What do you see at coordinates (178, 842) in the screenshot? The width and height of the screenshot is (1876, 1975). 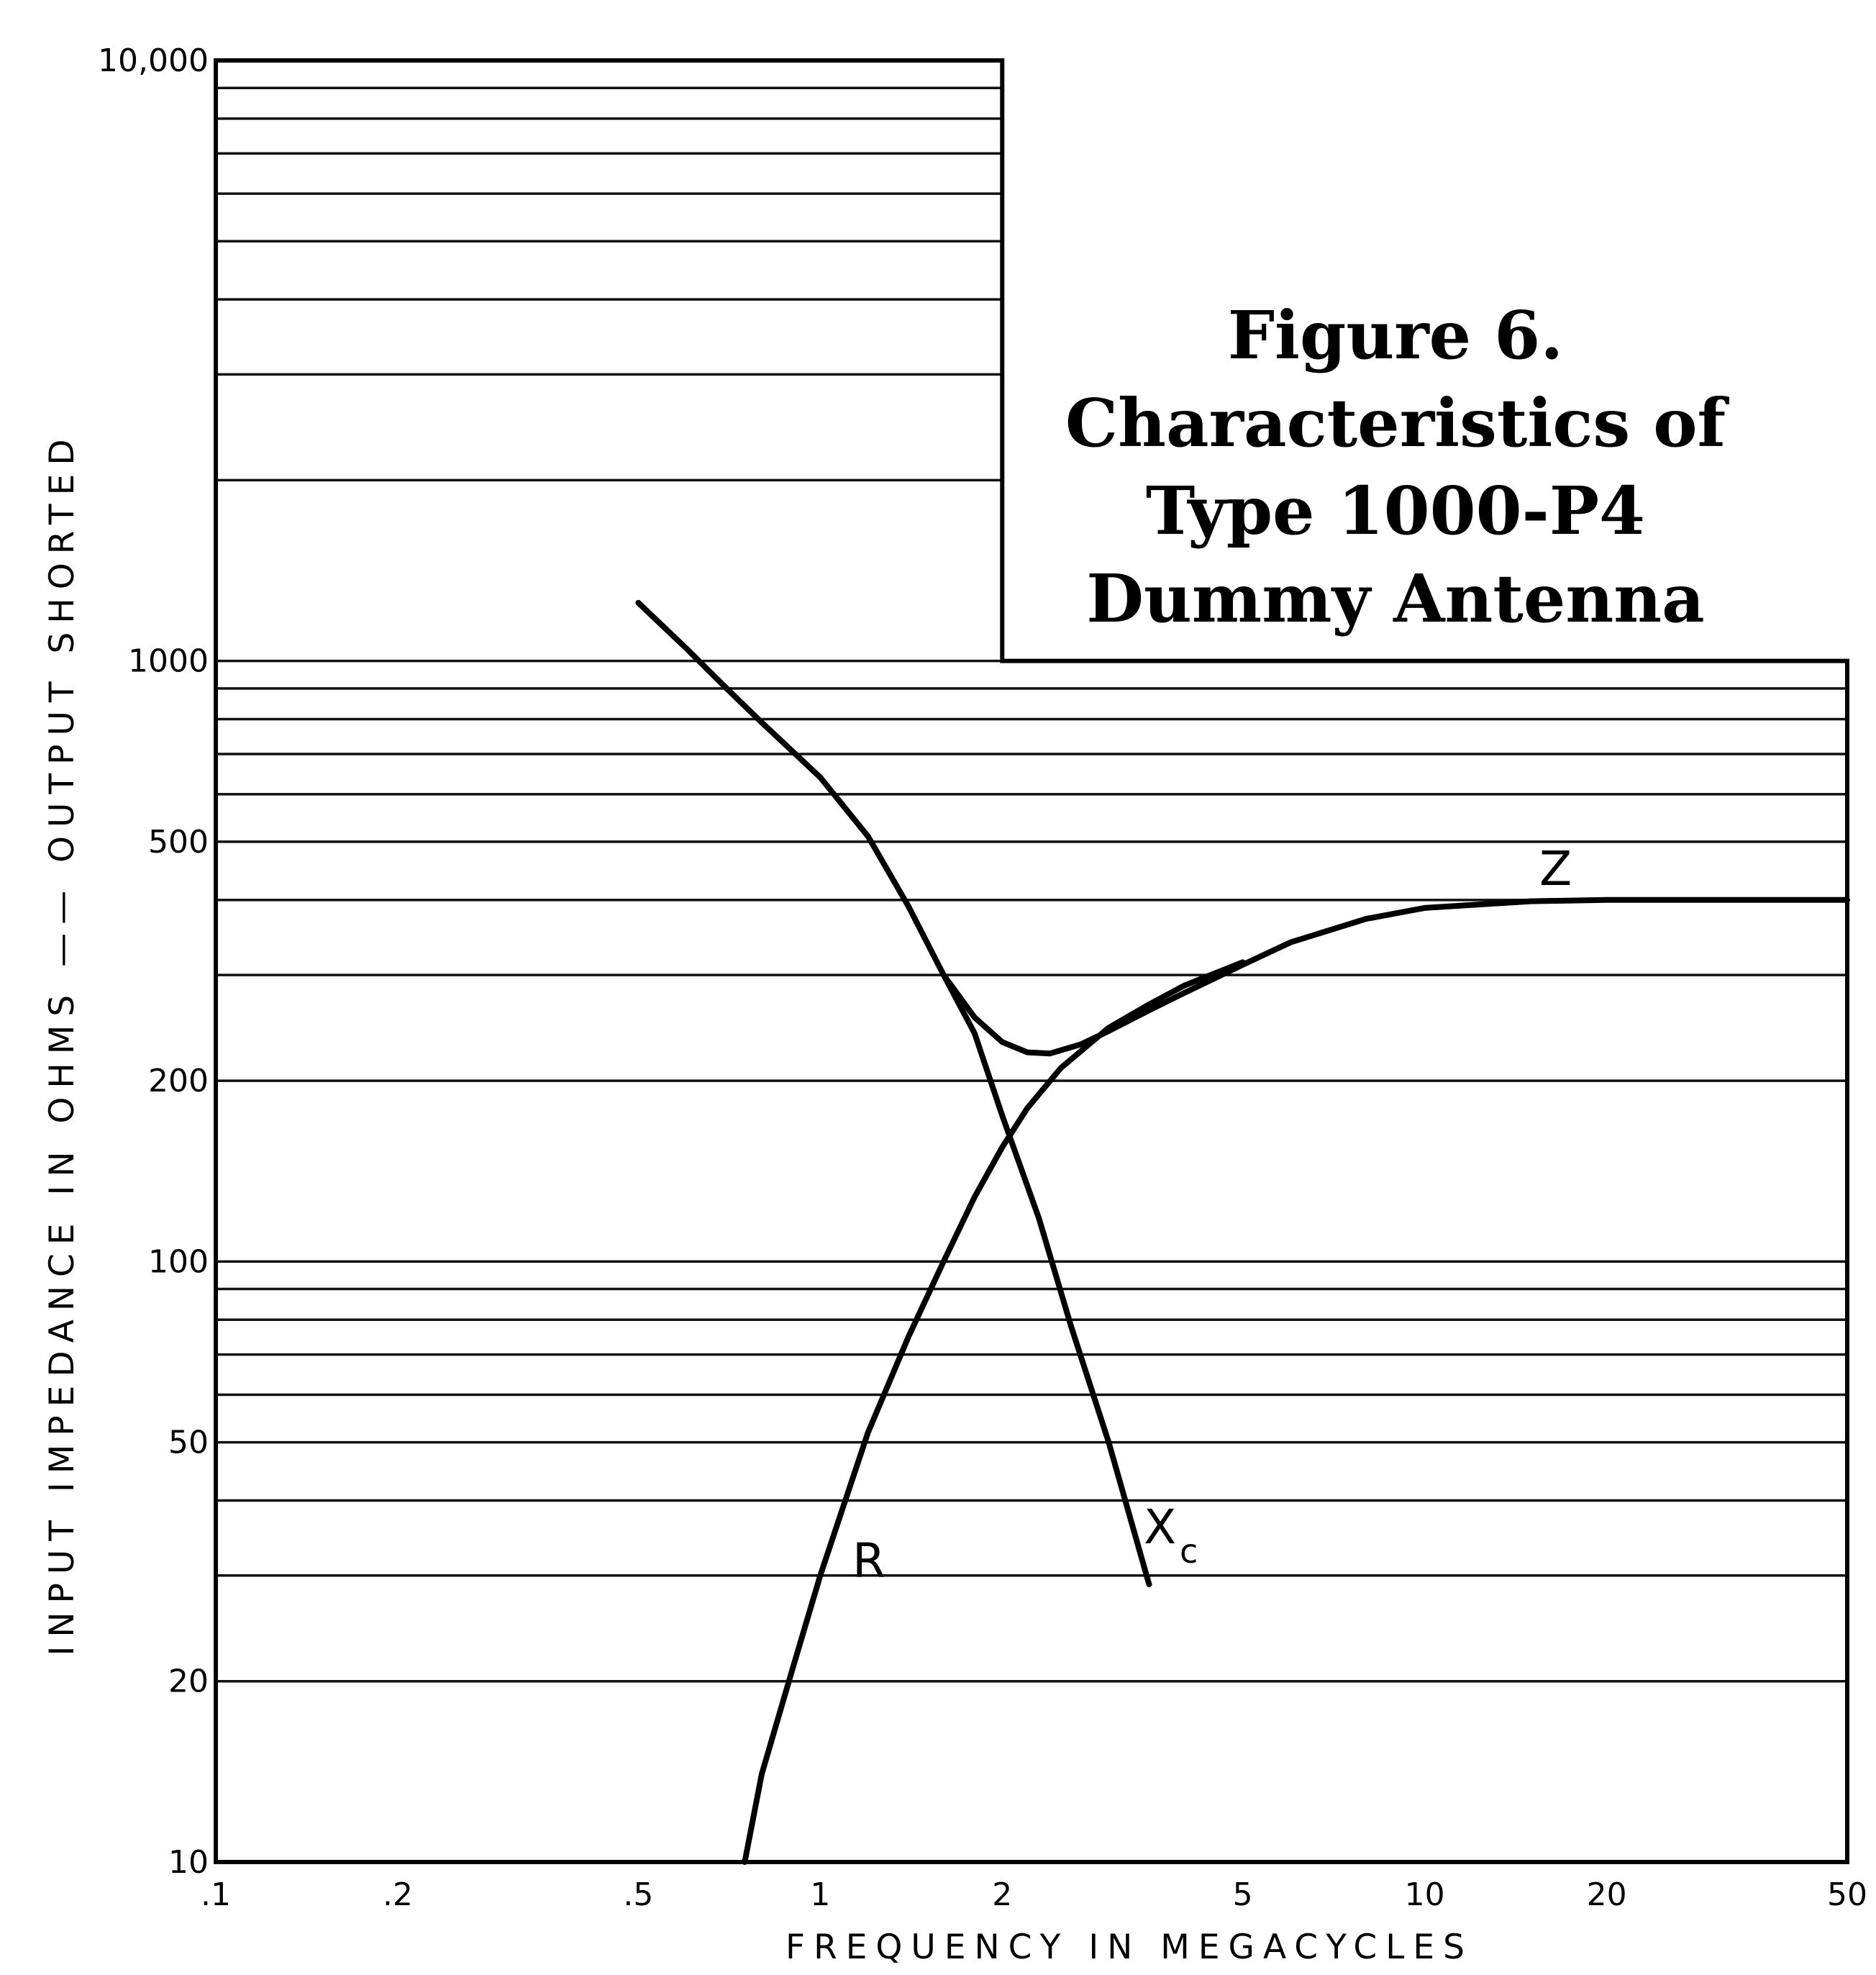 I see `y-tick-label: 500` at bounding box center [178, 842].